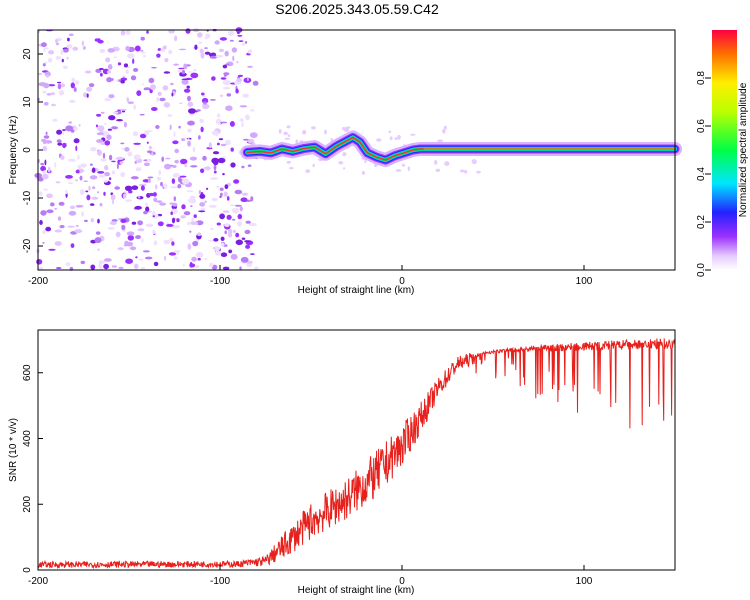 This screenshot has height=600, width=750. I want to click on heatmap-x-label: Height of straight line (km), so click(356, 290).